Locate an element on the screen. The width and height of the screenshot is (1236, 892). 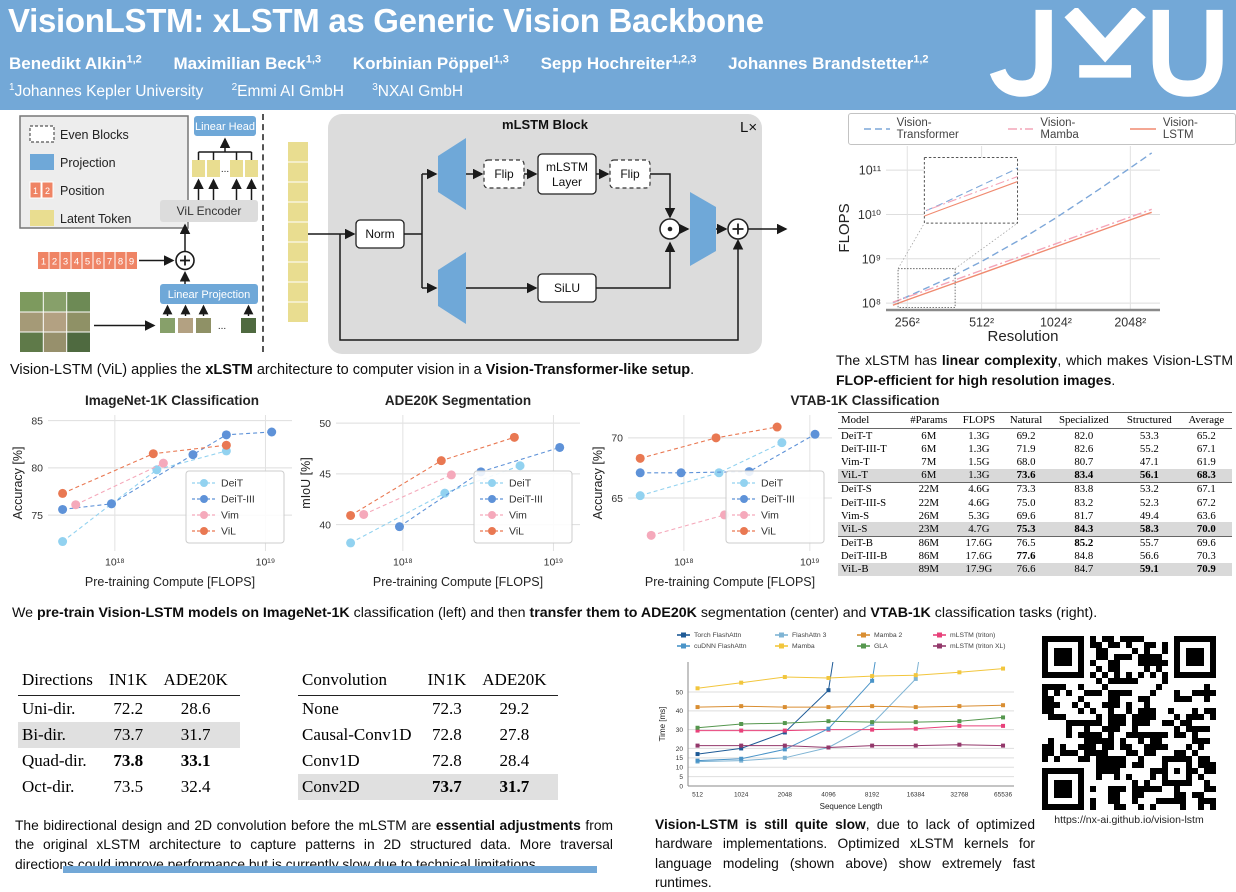
table-cell: 17.9G is located at coordinates (979, 569).